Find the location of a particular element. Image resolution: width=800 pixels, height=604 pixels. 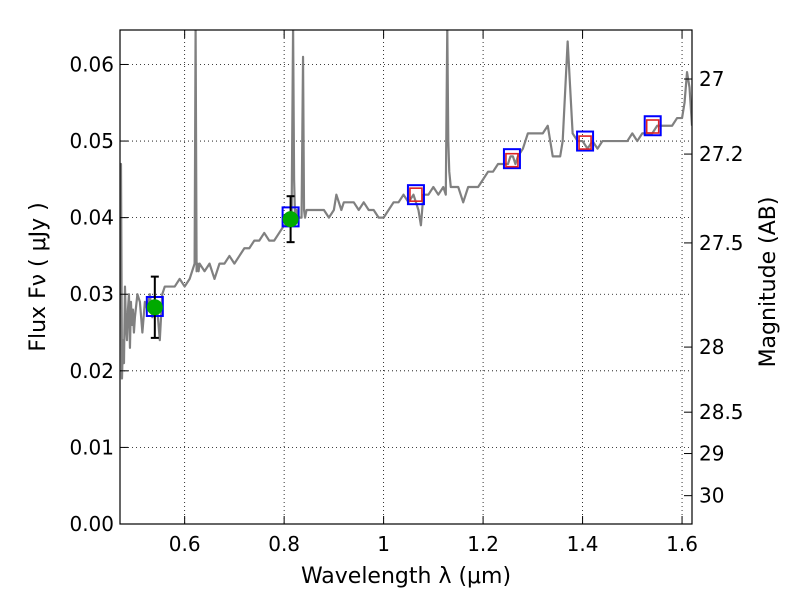

y-tick-label: 0.03 is located at coordinates (91, 294).